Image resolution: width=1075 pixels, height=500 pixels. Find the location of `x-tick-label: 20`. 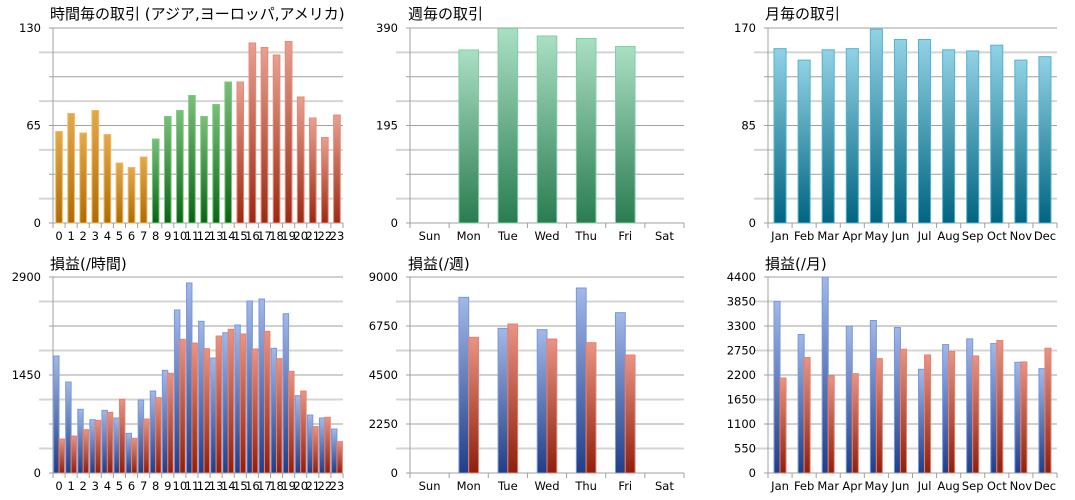

x-tick-label: 20 is located at coordinates (300, 236).